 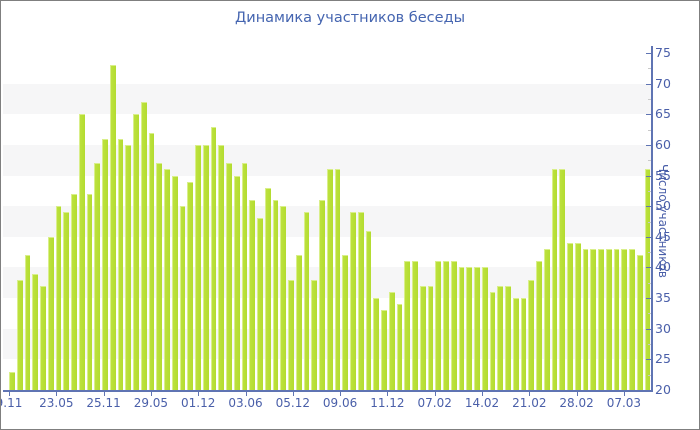 What do you see at coordinates (482, 403) in the screenshot?
I see `x-tick-label: 14.02` at bounding box center [482, 403].